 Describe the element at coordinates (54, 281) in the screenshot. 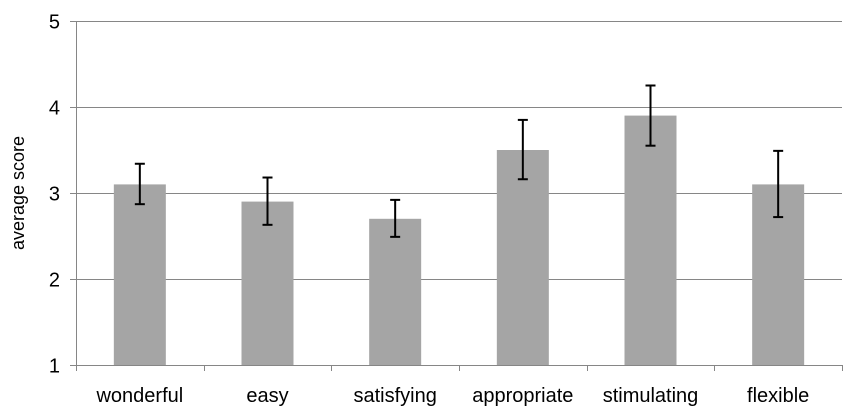

I see `y-tick-label: 2` at that location.